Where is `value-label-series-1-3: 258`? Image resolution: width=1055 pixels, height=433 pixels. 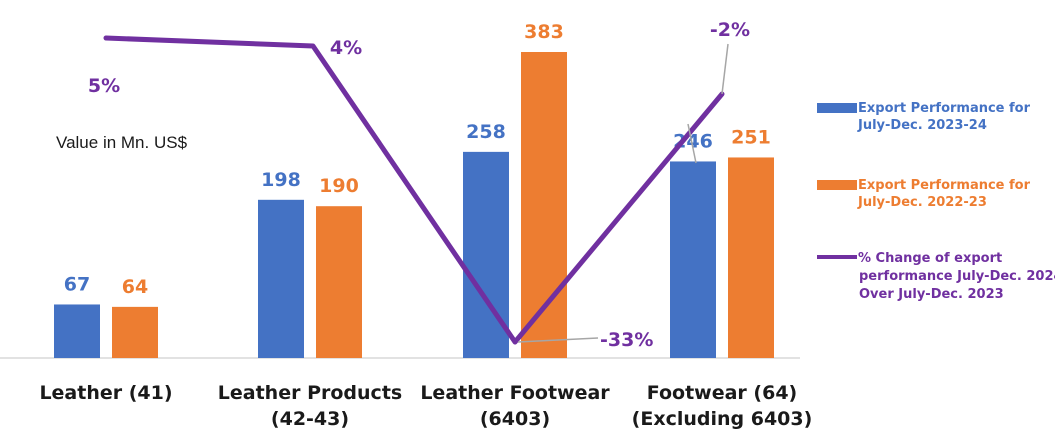
value-label-series-1-3: 258 is located at coordinates (486, 132).